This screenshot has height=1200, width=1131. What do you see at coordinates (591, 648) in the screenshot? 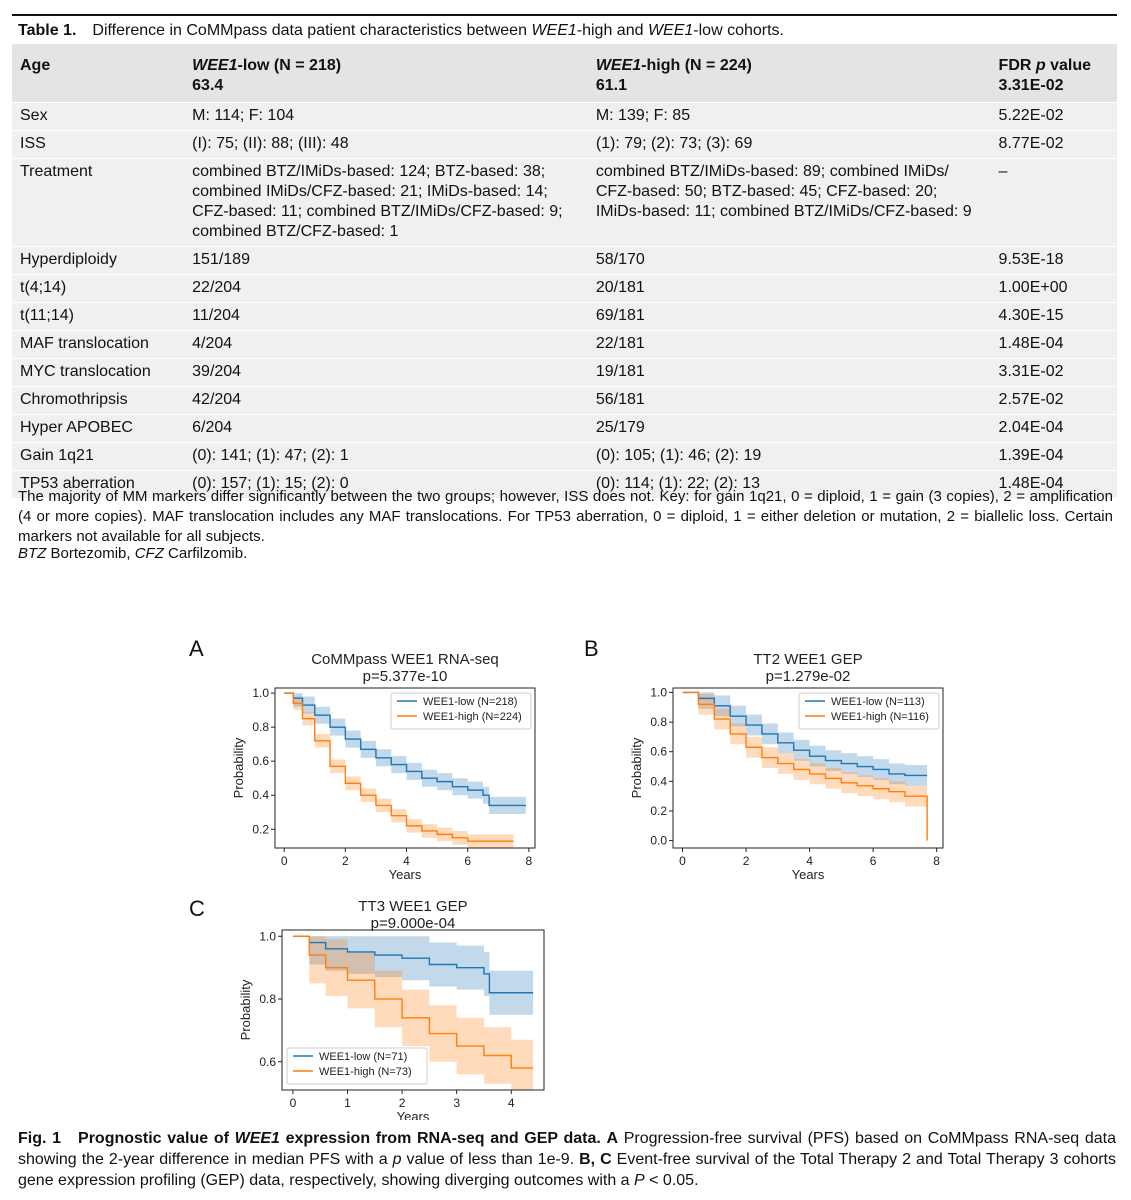
I see `panel-letter-b: B` at bounding box center [591, 648].